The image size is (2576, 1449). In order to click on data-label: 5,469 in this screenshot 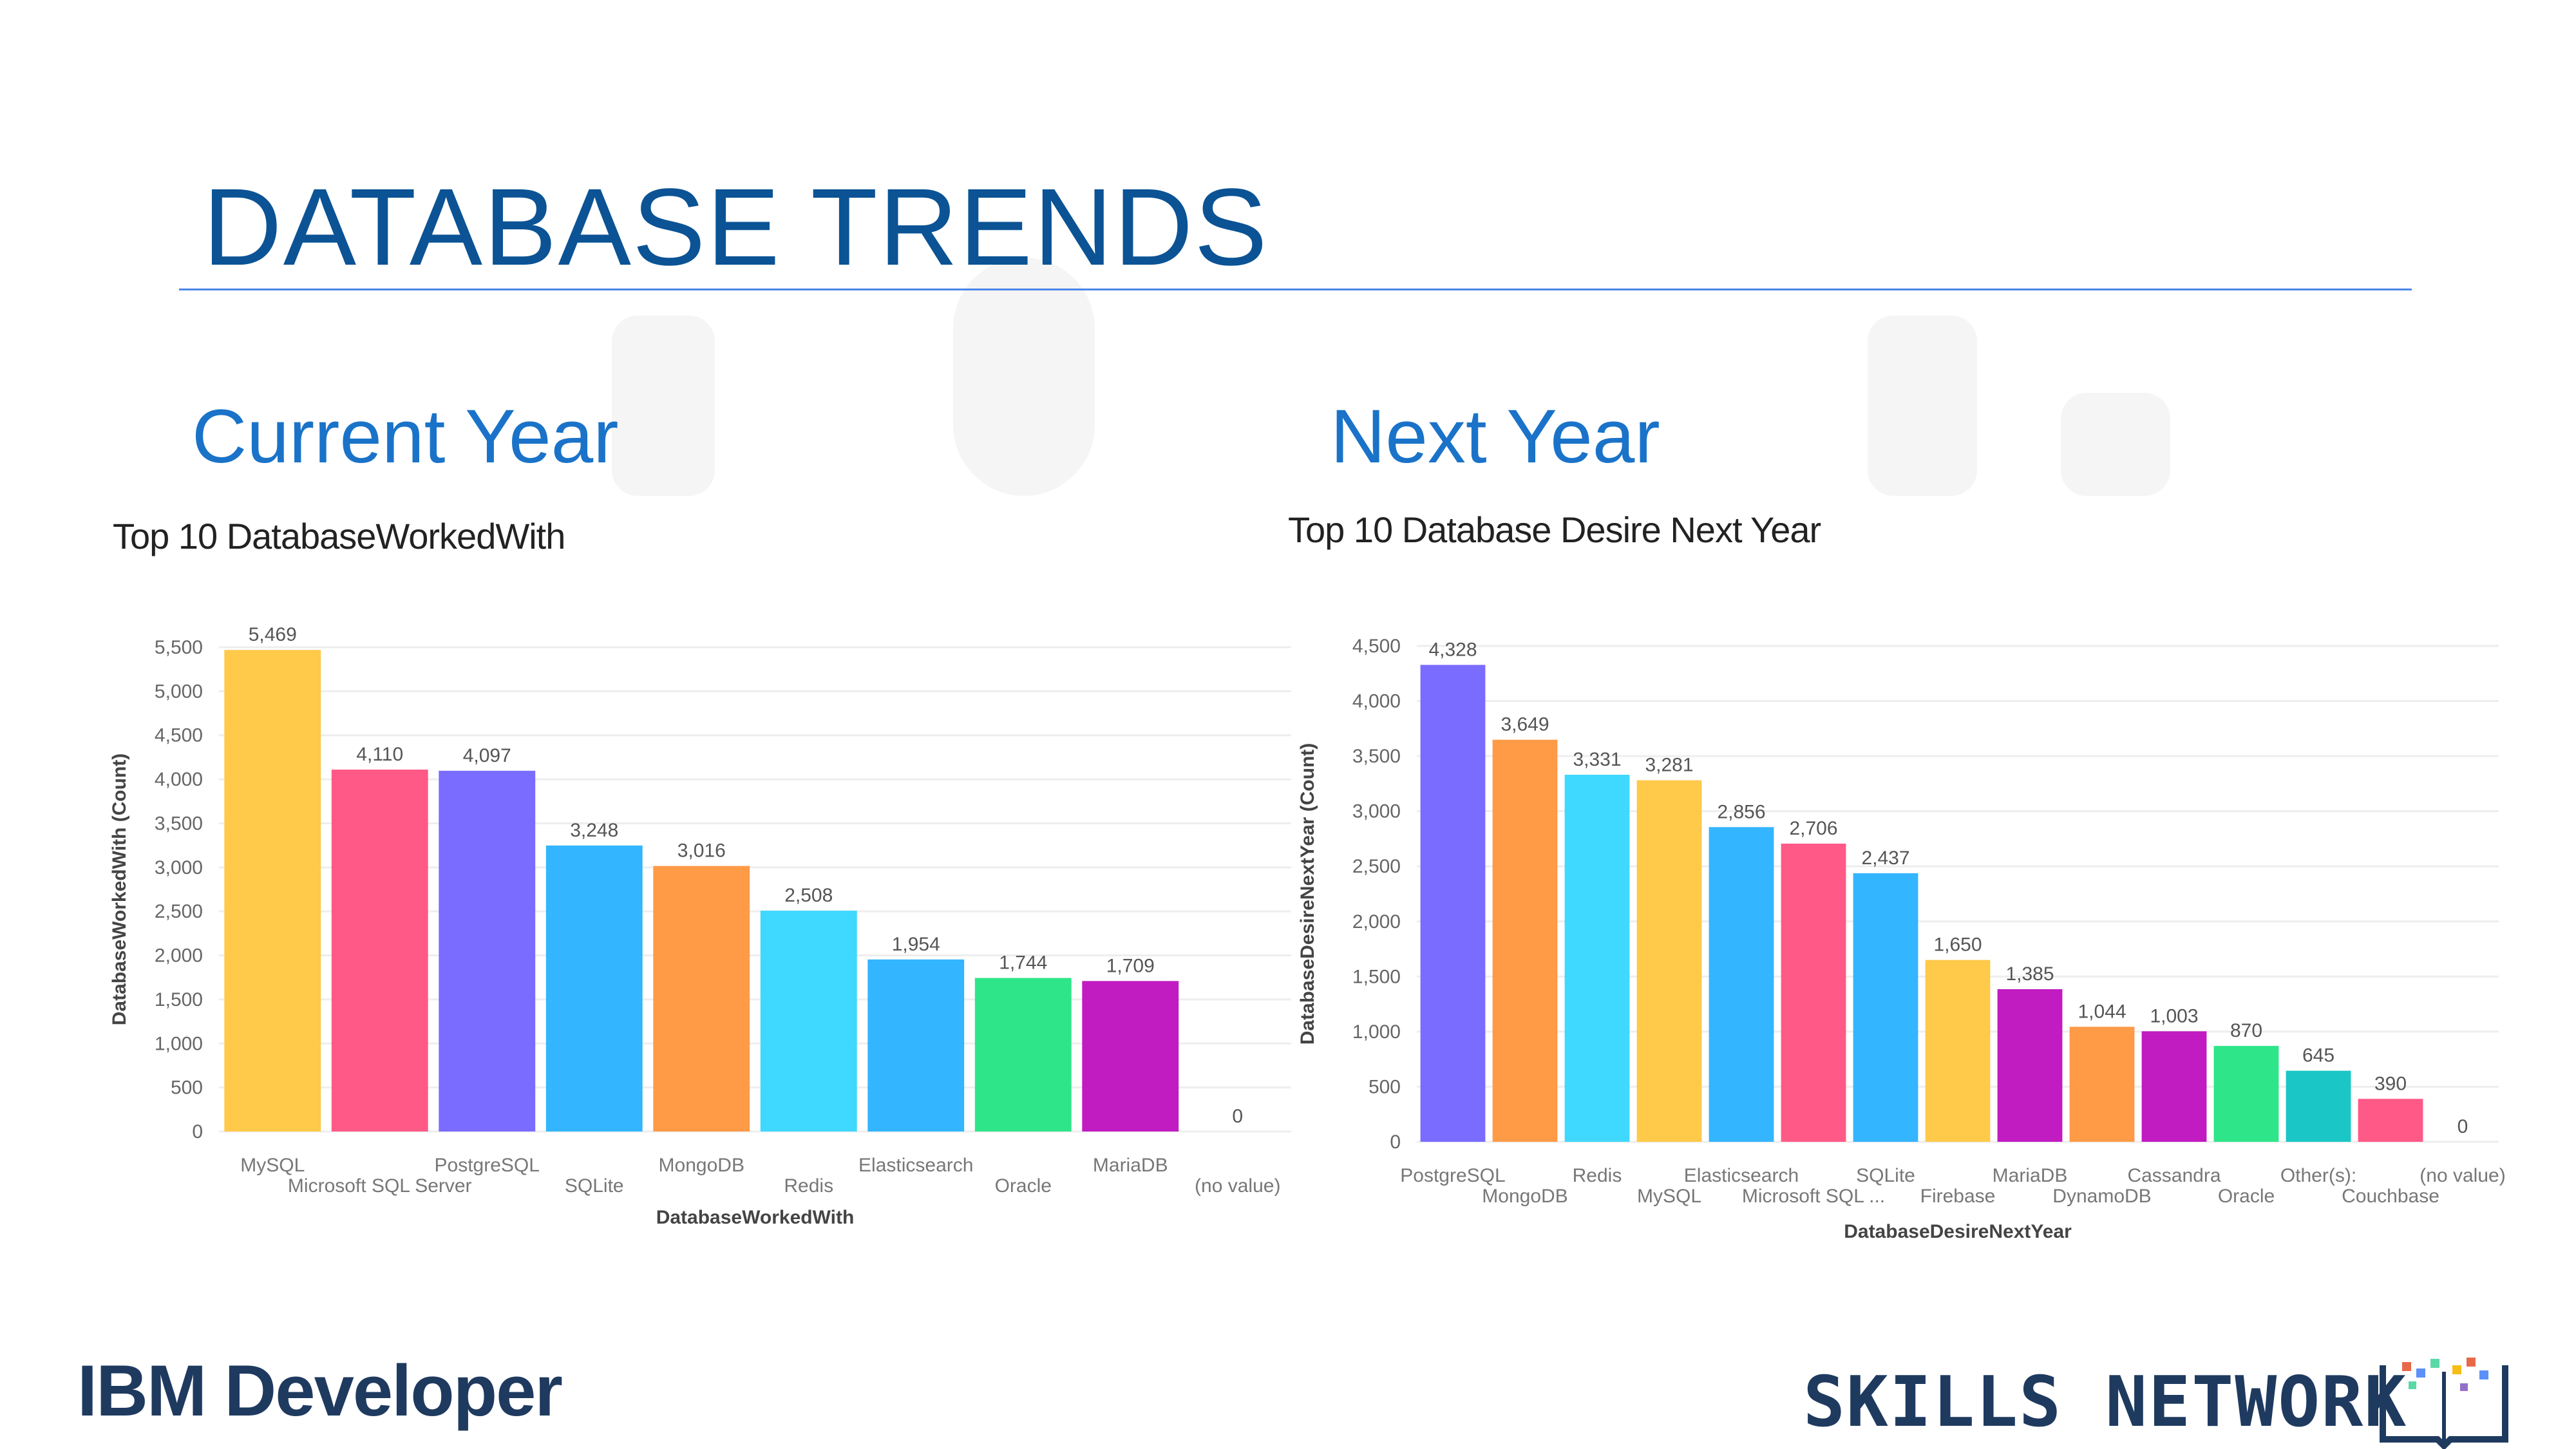, I will do `click(273, 635)`.